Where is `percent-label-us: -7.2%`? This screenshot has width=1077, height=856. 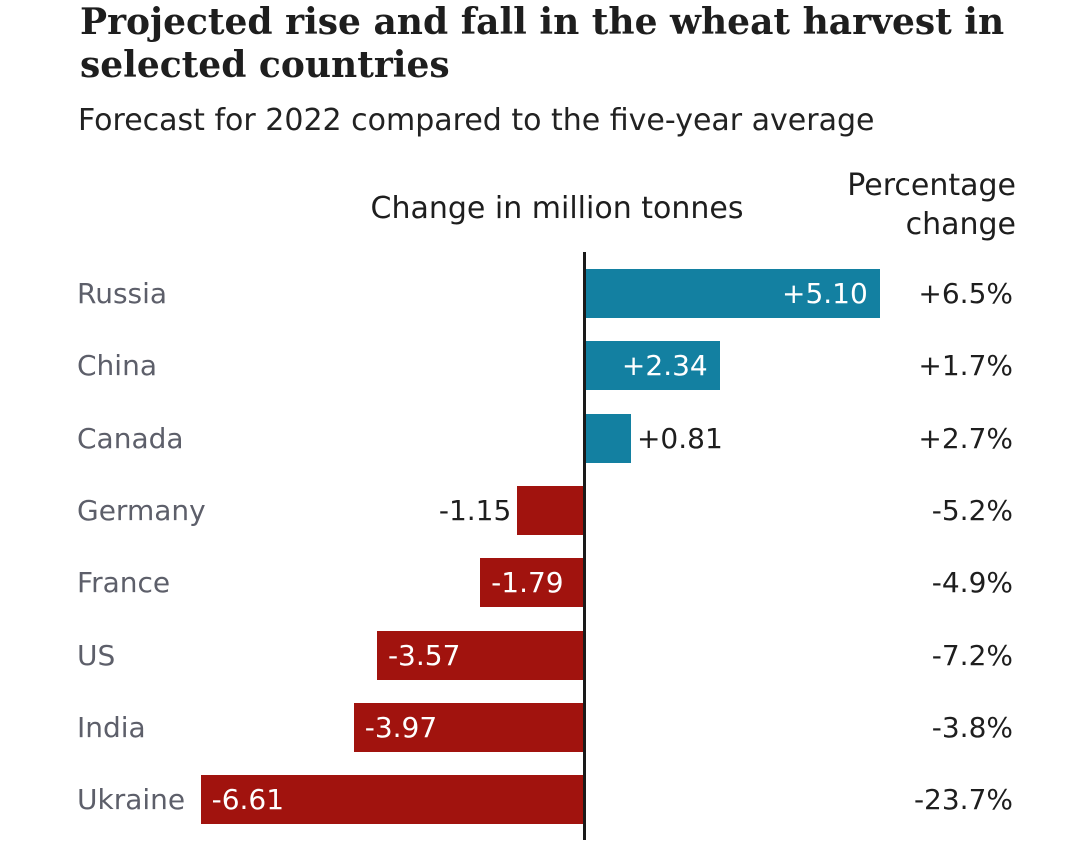
percent-label-us: -7.2% is located at coordinates (972, 655).